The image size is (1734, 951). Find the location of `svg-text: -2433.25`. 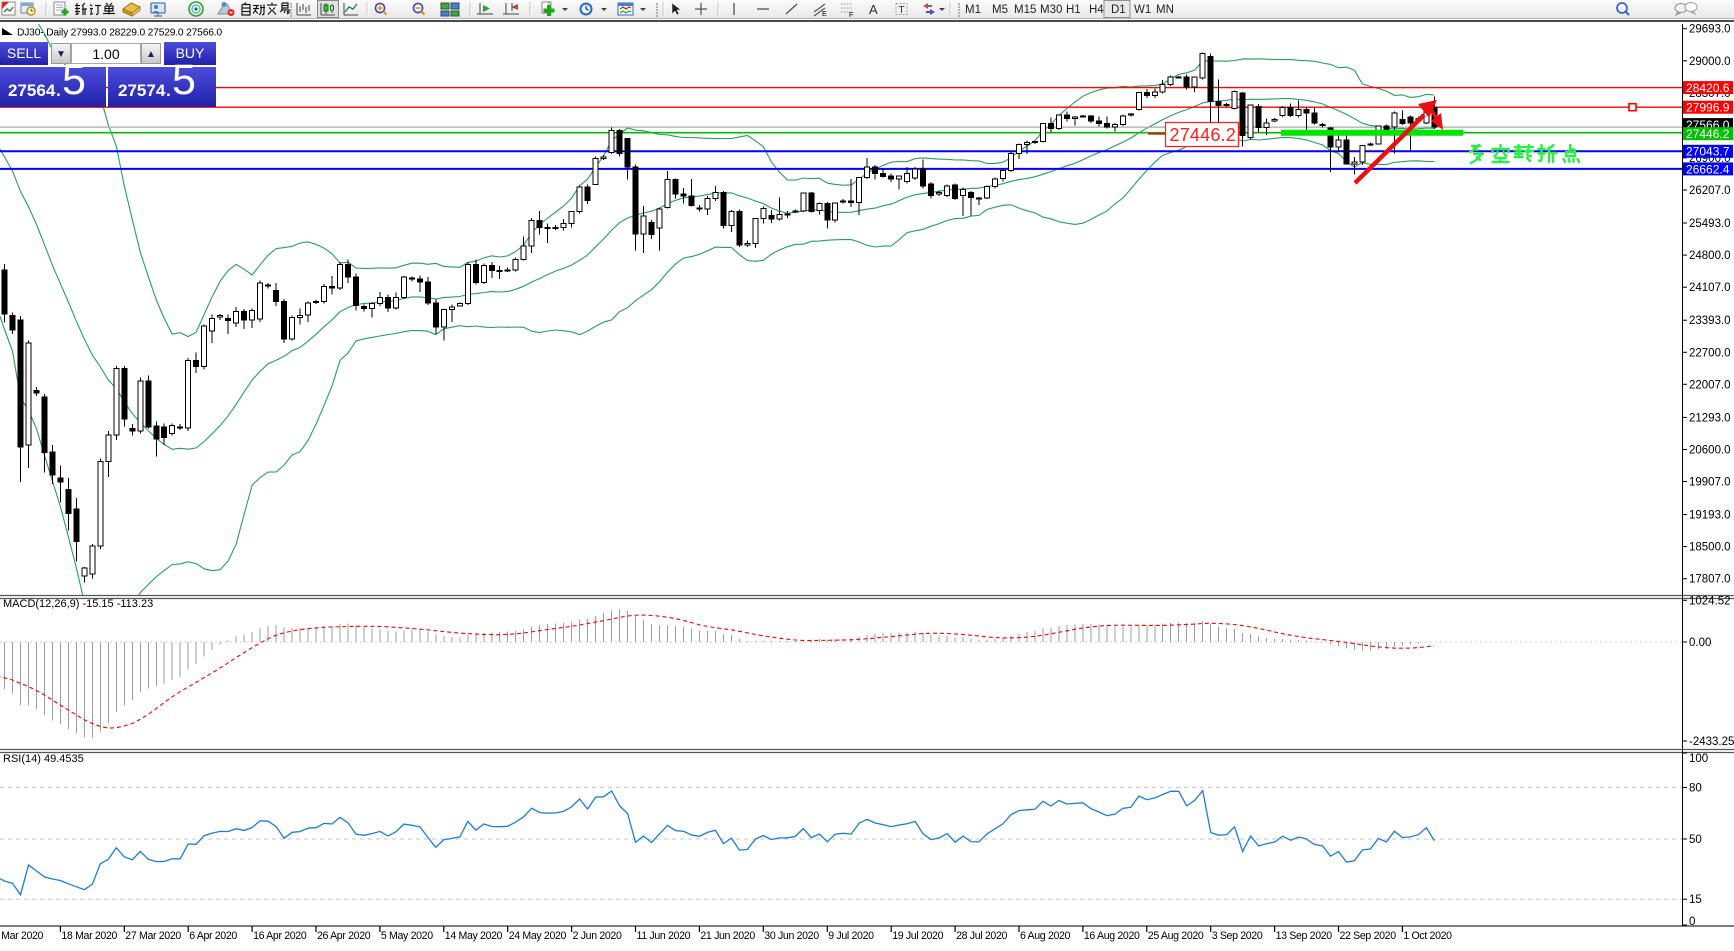

svg-text: -2433.25 is located at coordinates (1711, 742).